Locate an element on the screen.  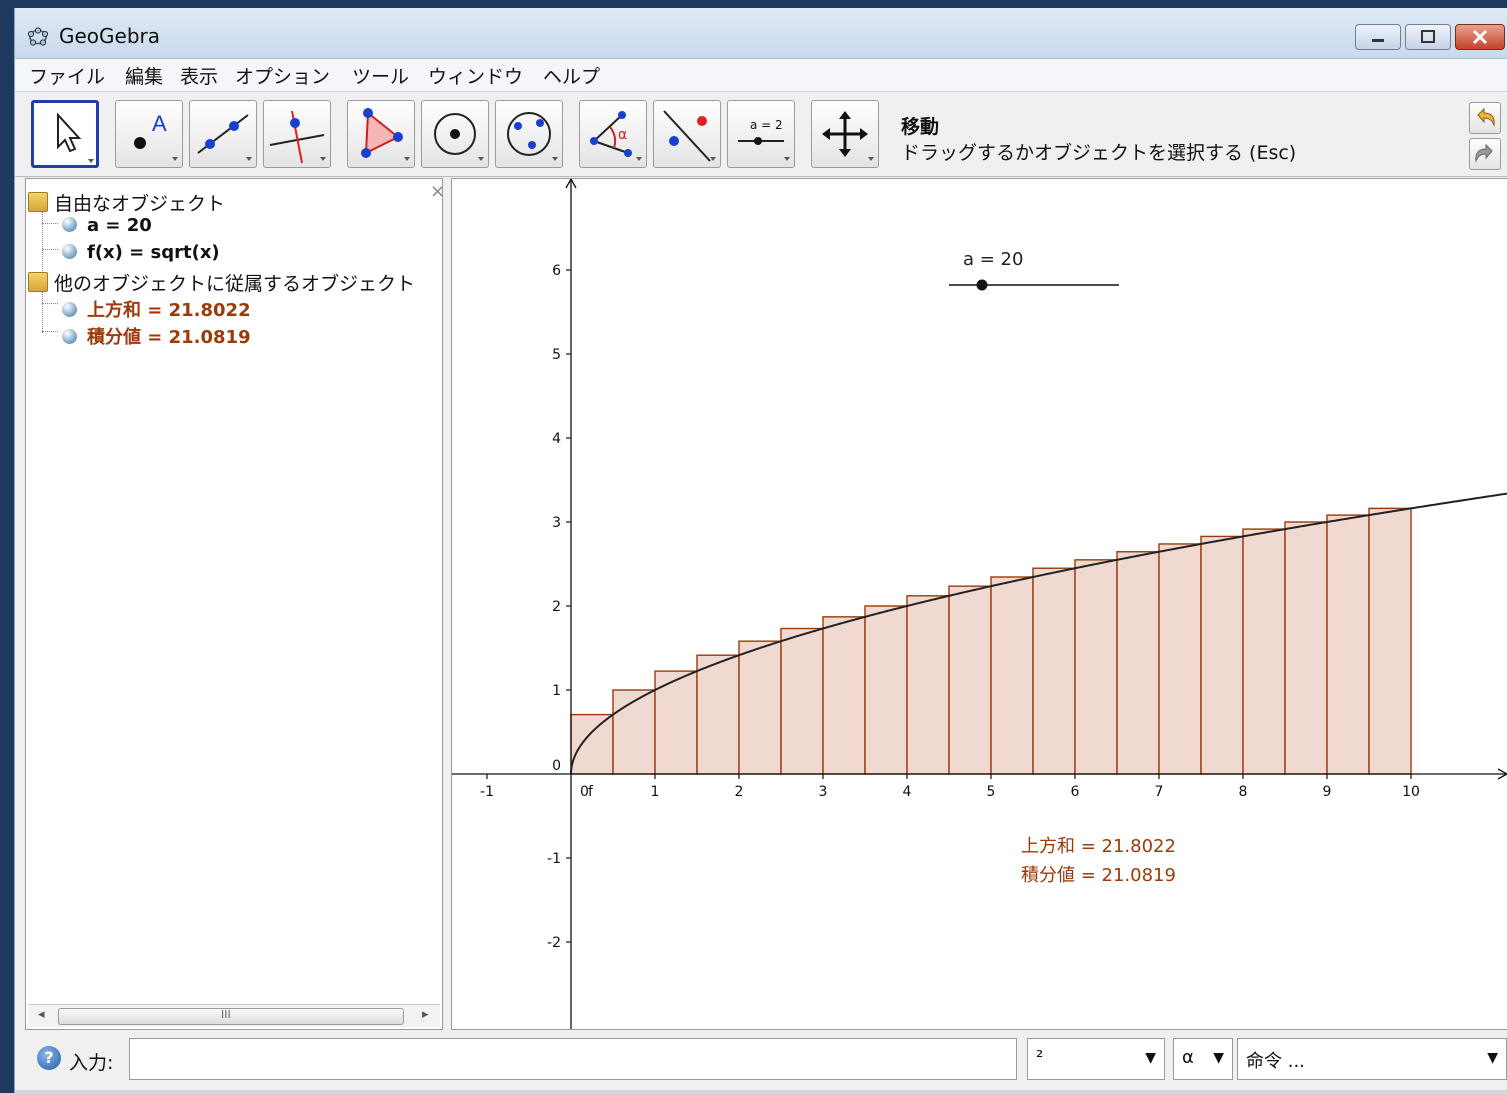
free-objects-folder: 自由なオブジェクト is located at coordinates (126, 202).